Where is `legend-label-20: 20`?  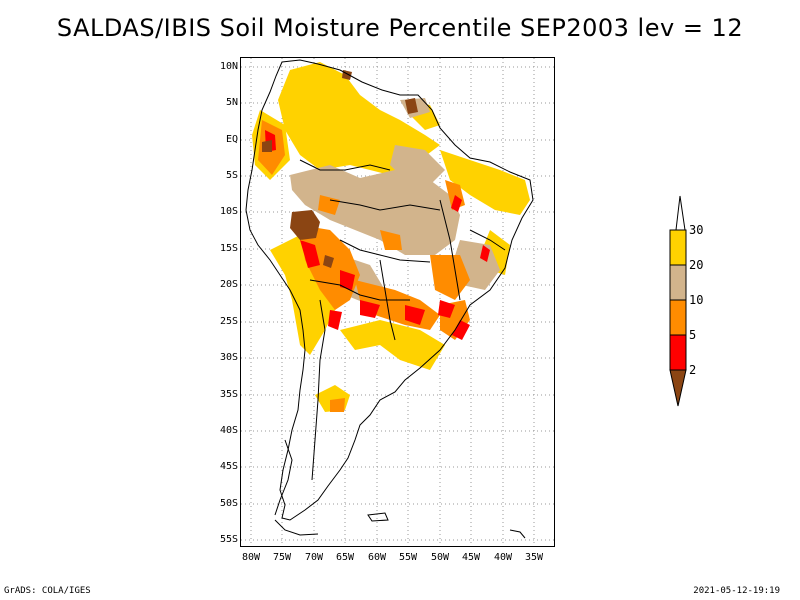
legend-label-20: 20 is located at coordinates (696, 265).